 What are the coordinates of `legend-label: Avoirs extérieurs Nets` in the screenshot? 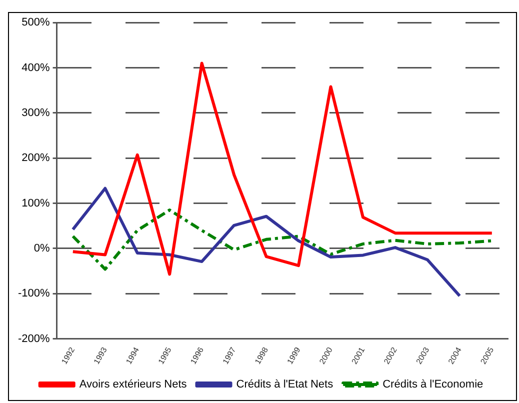 It's located at (133, 384).